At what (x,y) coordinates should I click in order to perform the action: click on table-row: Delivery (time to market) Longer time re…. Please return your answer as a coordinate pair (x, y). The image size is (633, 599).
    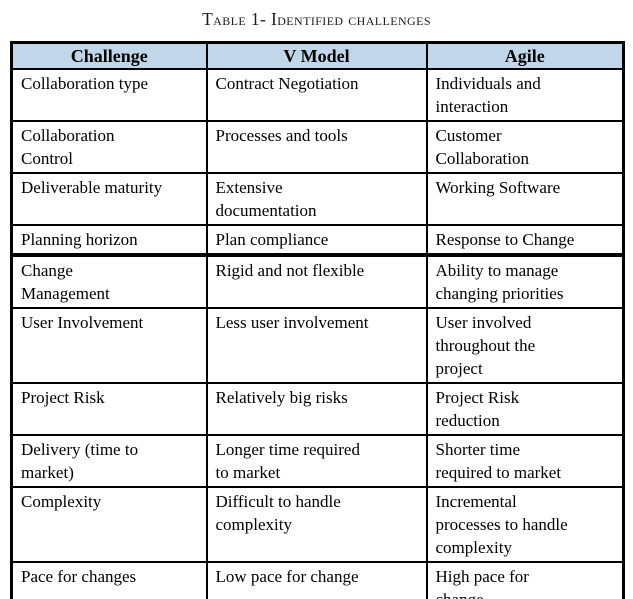
    Looking at the image, I should click on (317, 461).